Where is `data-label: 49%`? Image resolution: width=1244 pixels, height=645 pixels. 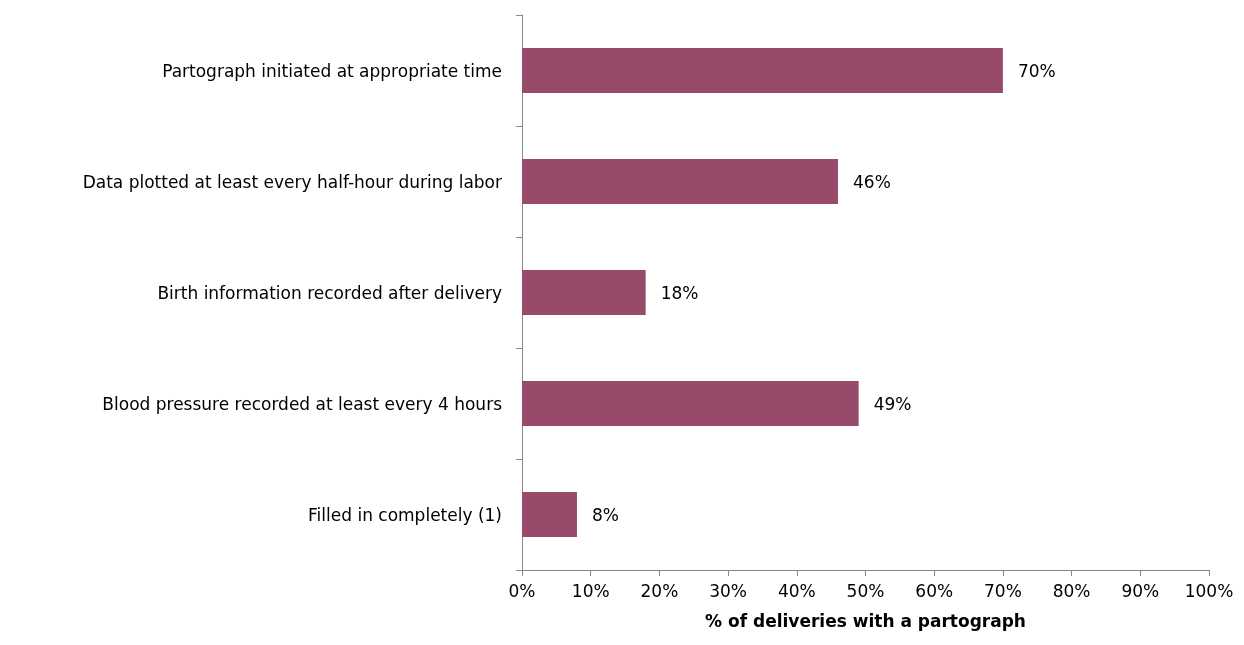
data-label: 49% is located at coordinates (892, 403).